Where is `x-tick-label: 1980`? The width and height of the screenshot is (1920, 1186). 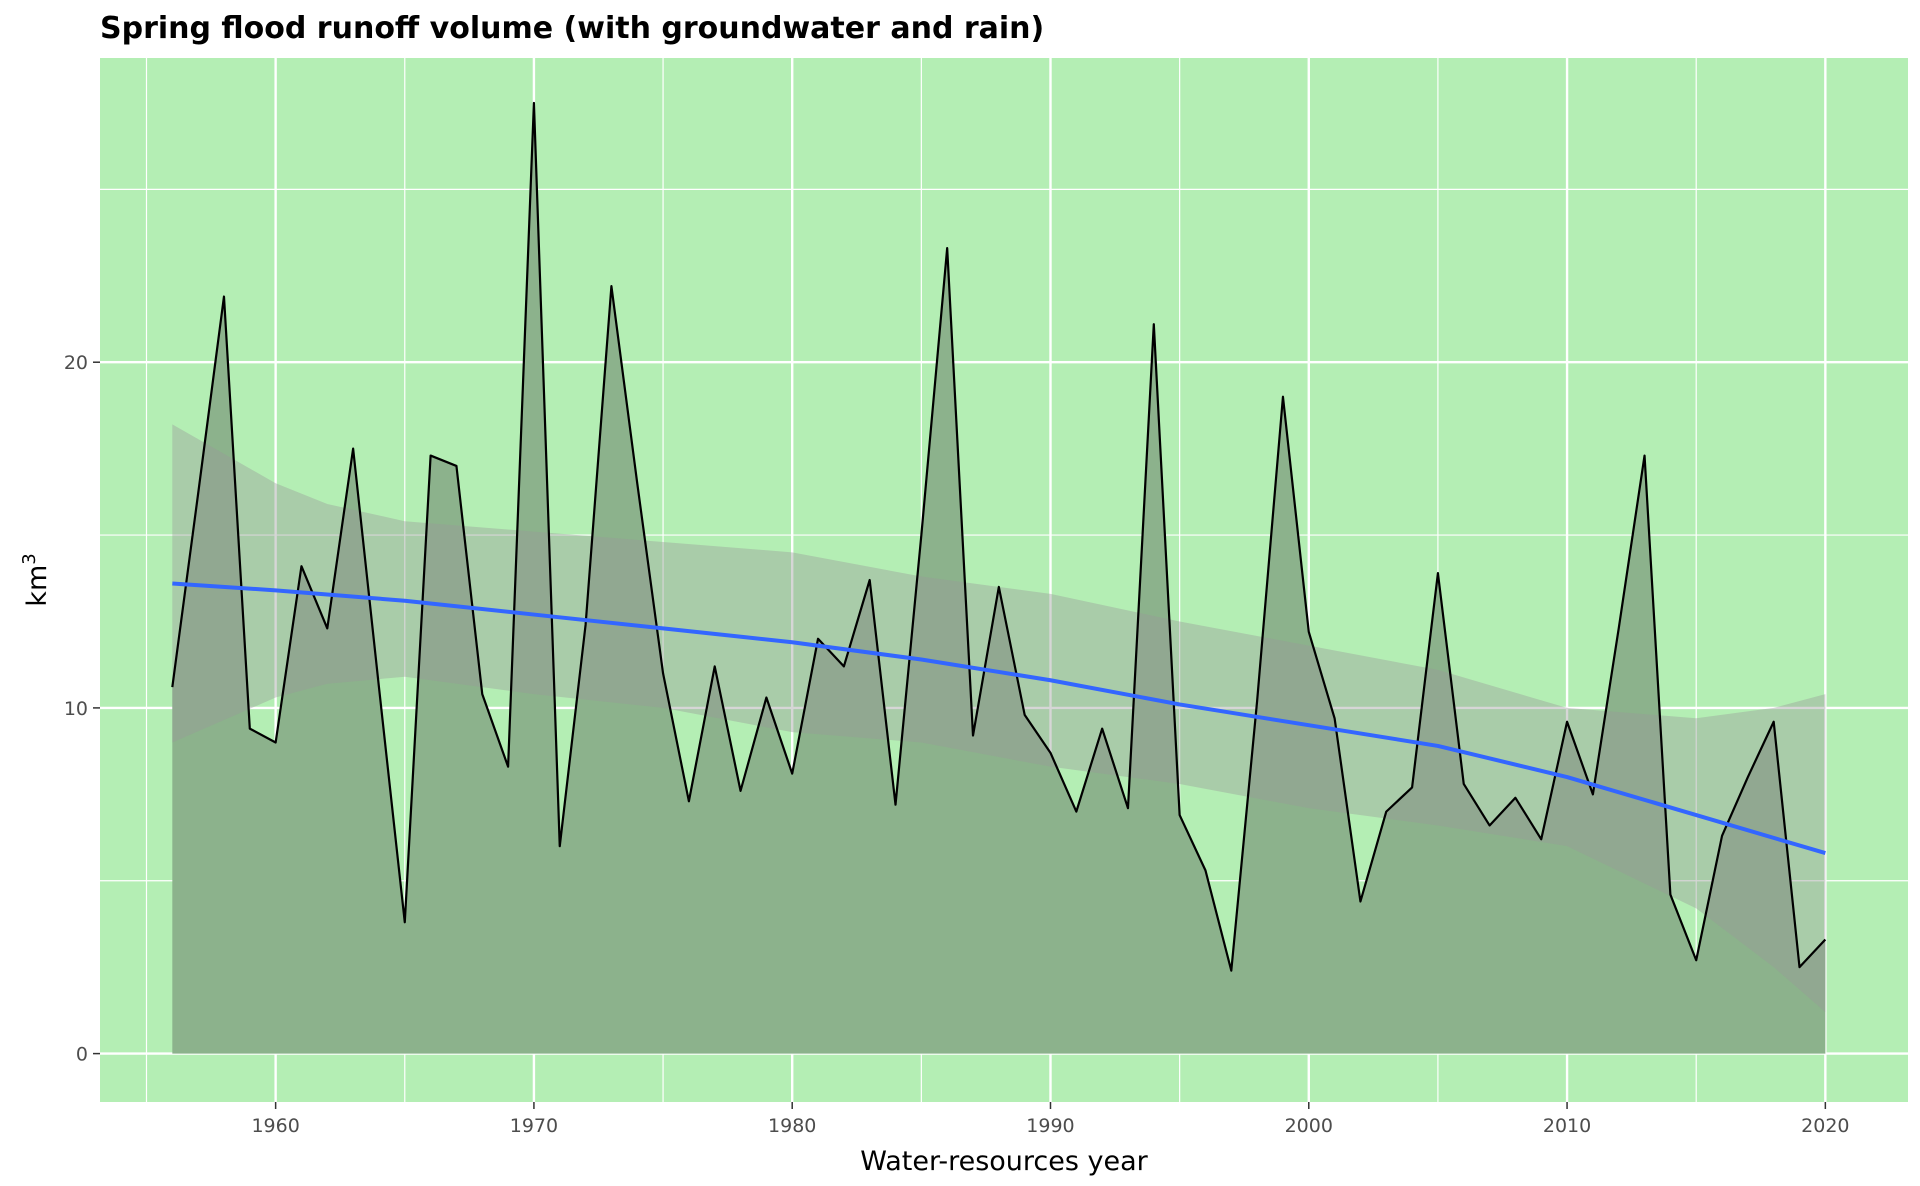 x-tick-label: 1980 is located at coordinates (792, 1126).